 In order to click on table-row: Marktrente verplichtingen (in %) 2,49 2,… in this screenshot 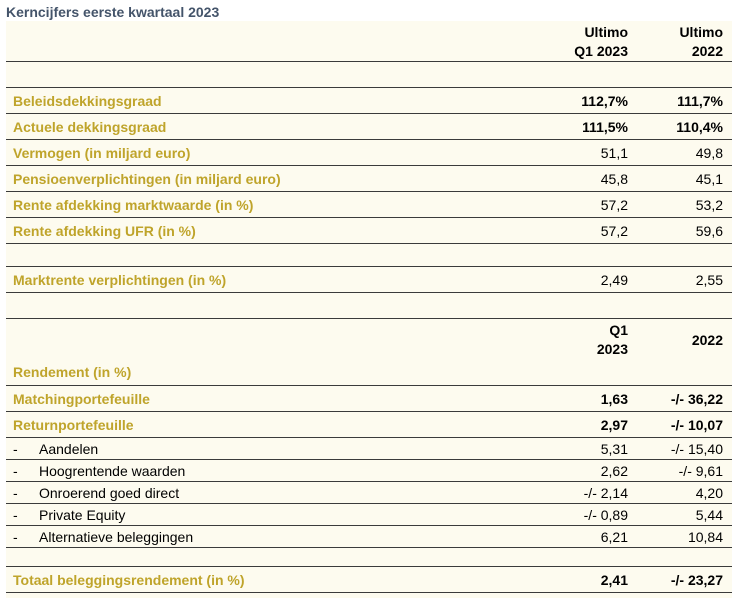, I will do `click(369, 280)`.